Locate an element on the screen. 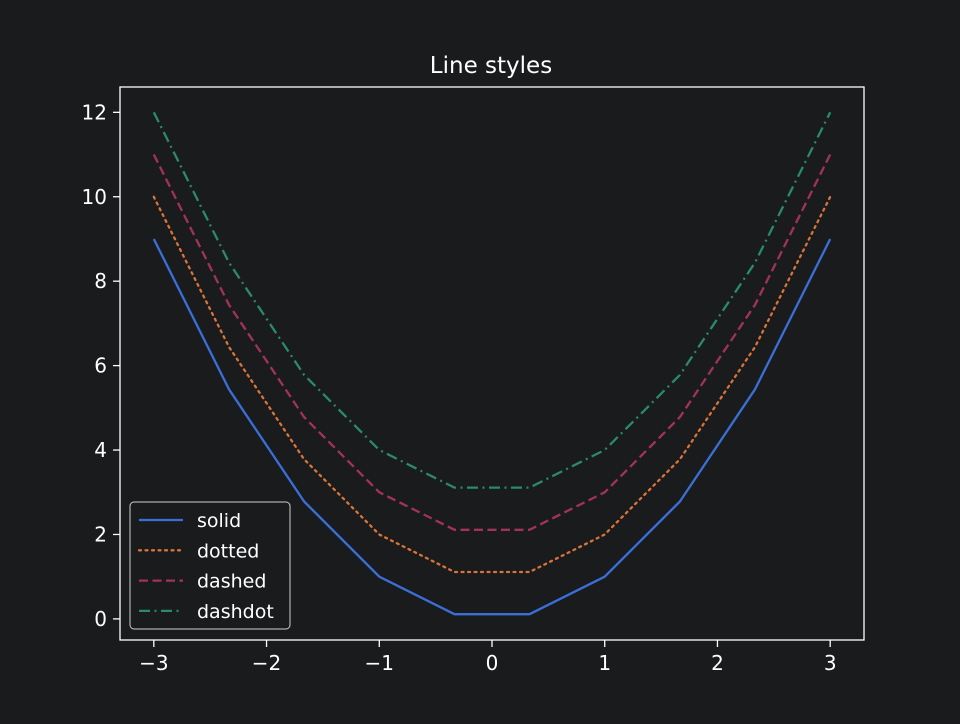  legend-box is located at coordinates (210, 565).